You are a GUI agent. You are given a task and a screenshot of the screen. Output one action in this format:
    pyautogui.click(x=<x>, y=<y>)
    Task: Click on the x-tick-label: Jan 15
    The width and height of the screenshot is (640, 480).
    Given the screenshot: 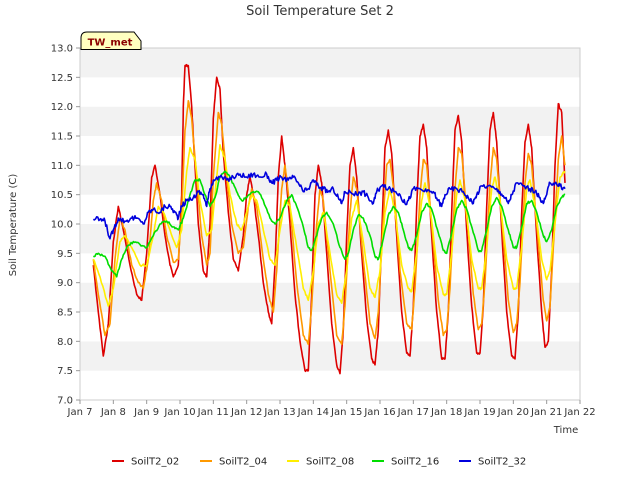 What is the action you would take?
    pyautogui.click(x=346, y=412)
    